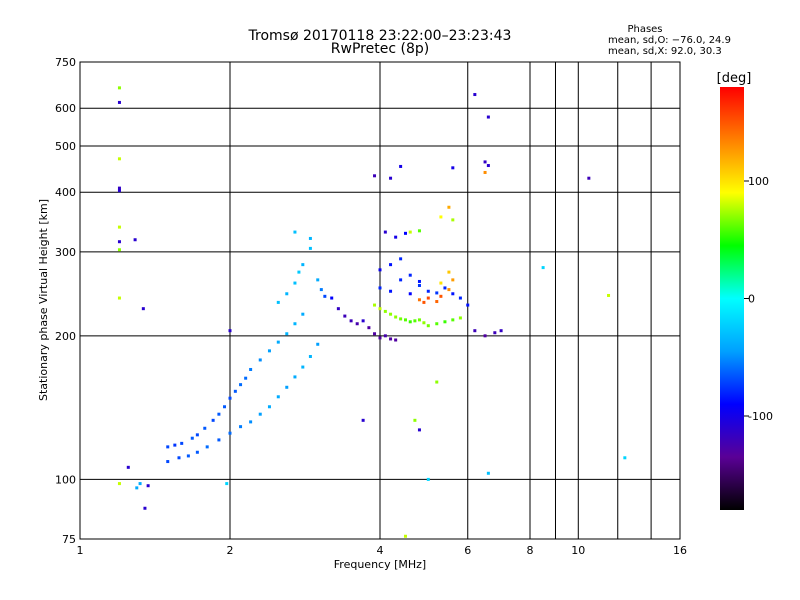 This screenshot has height=600, width=800. What do you see at coordinates (230, 550) in the screenshot?
I see `x-tick-label: 2` at bounding box center [230, 550].